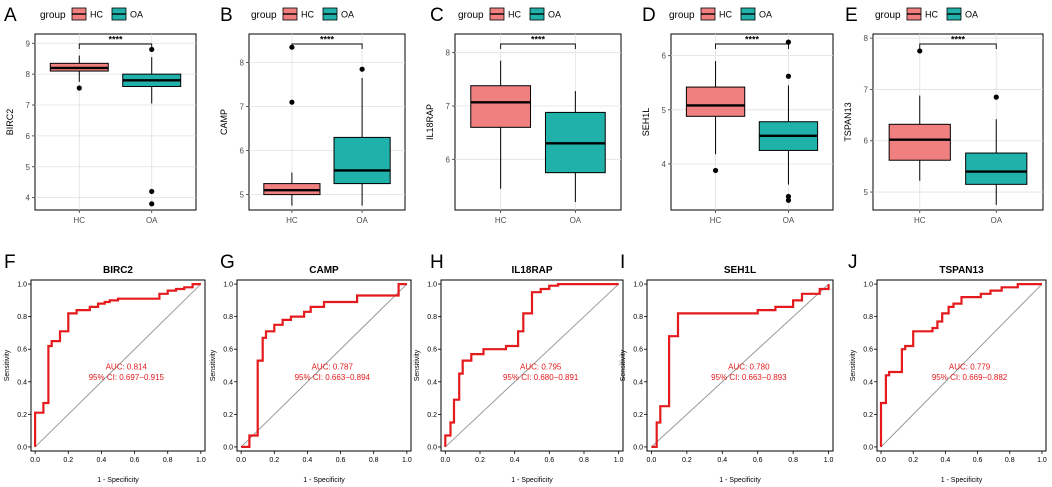 This screenshot has width=1052, height=487. I want to click on panel-letter: B, so click(226, 15).